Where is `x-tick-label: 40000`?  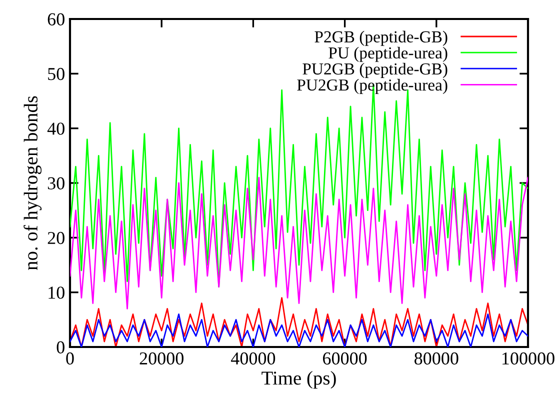 x-tick-label: 40000 is located at coordinates (253, 358).